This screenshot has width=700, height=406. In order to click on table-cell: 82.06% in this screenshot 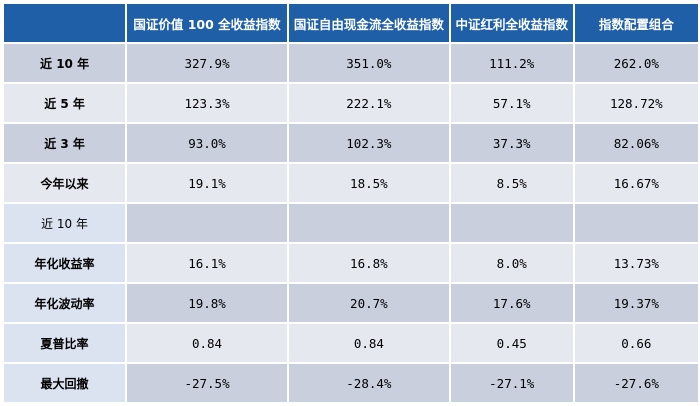, I will do `click(636, 143)`.